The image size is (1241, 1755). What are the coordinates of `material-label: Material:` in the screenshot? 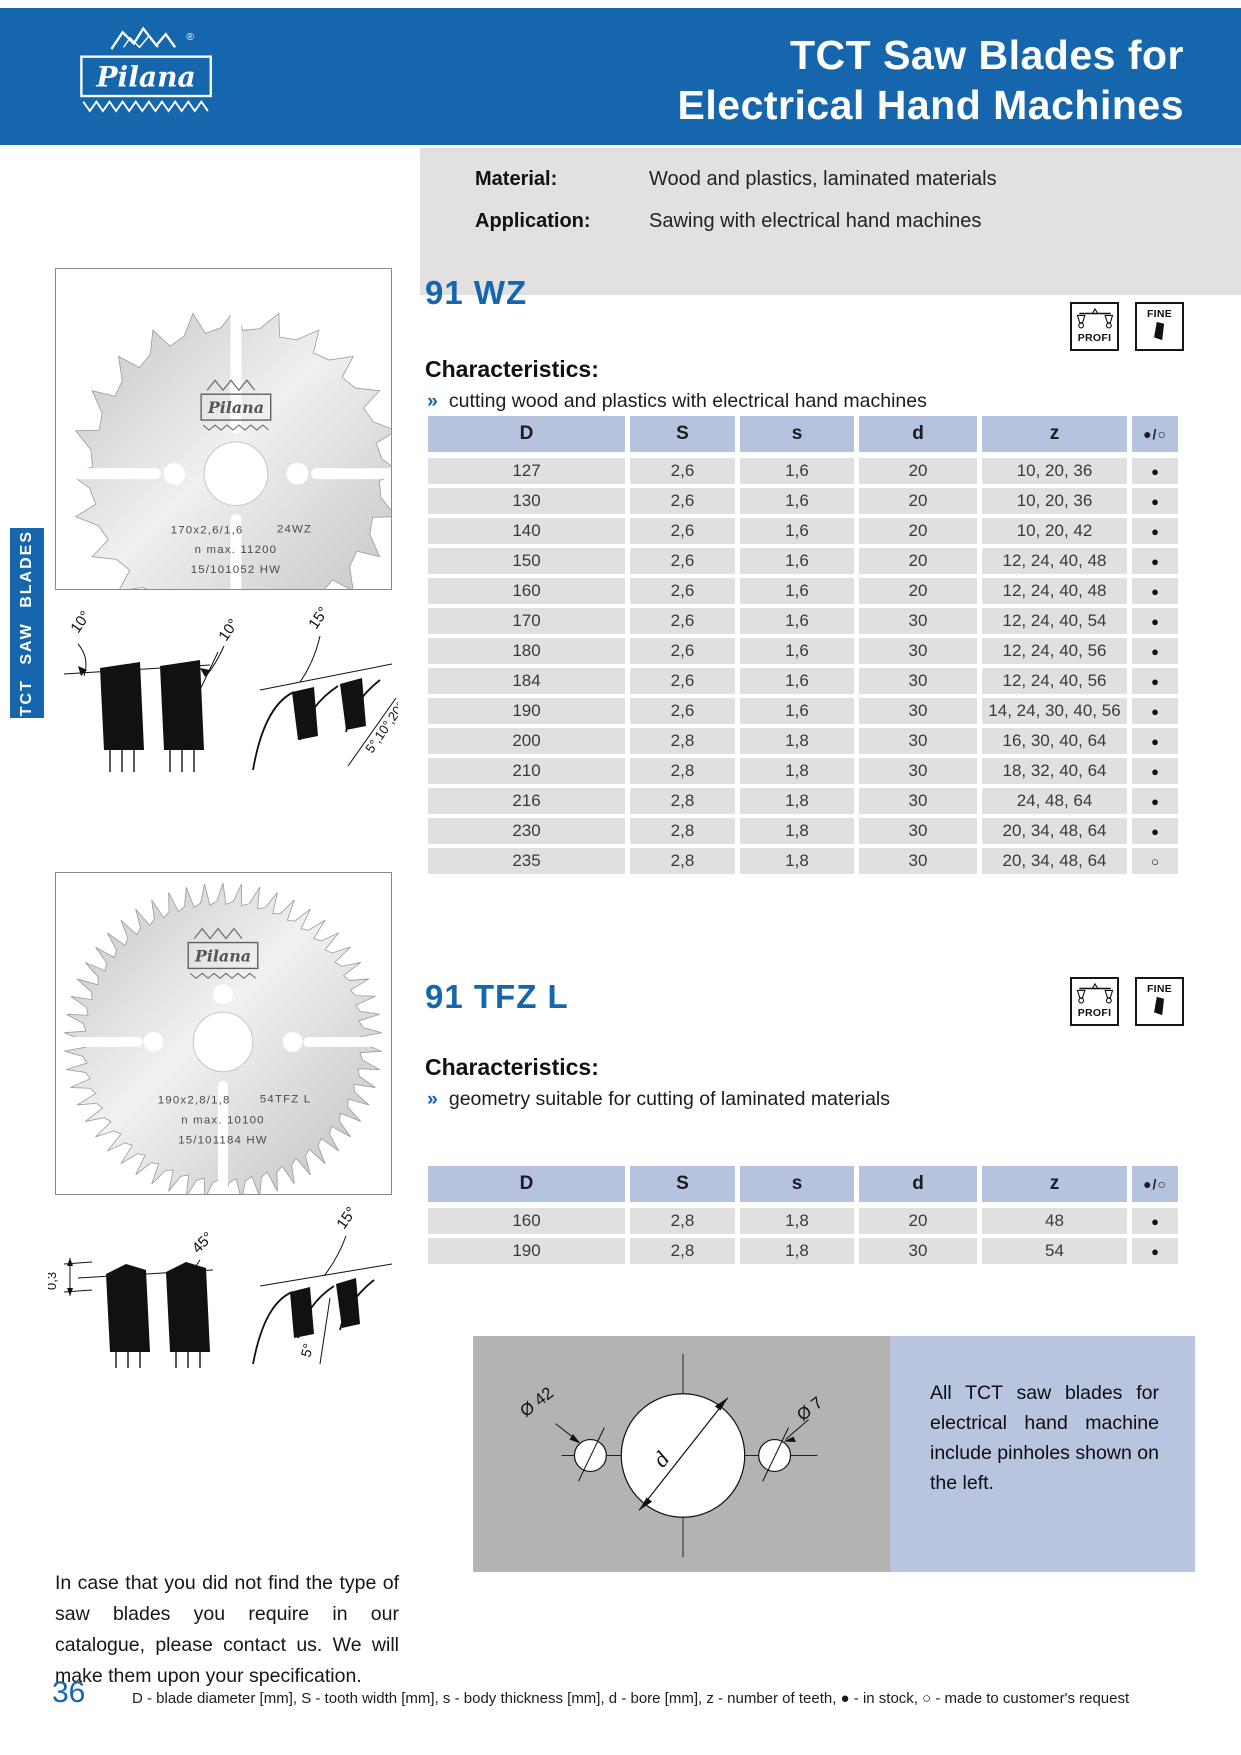 It's located at (516, 179).